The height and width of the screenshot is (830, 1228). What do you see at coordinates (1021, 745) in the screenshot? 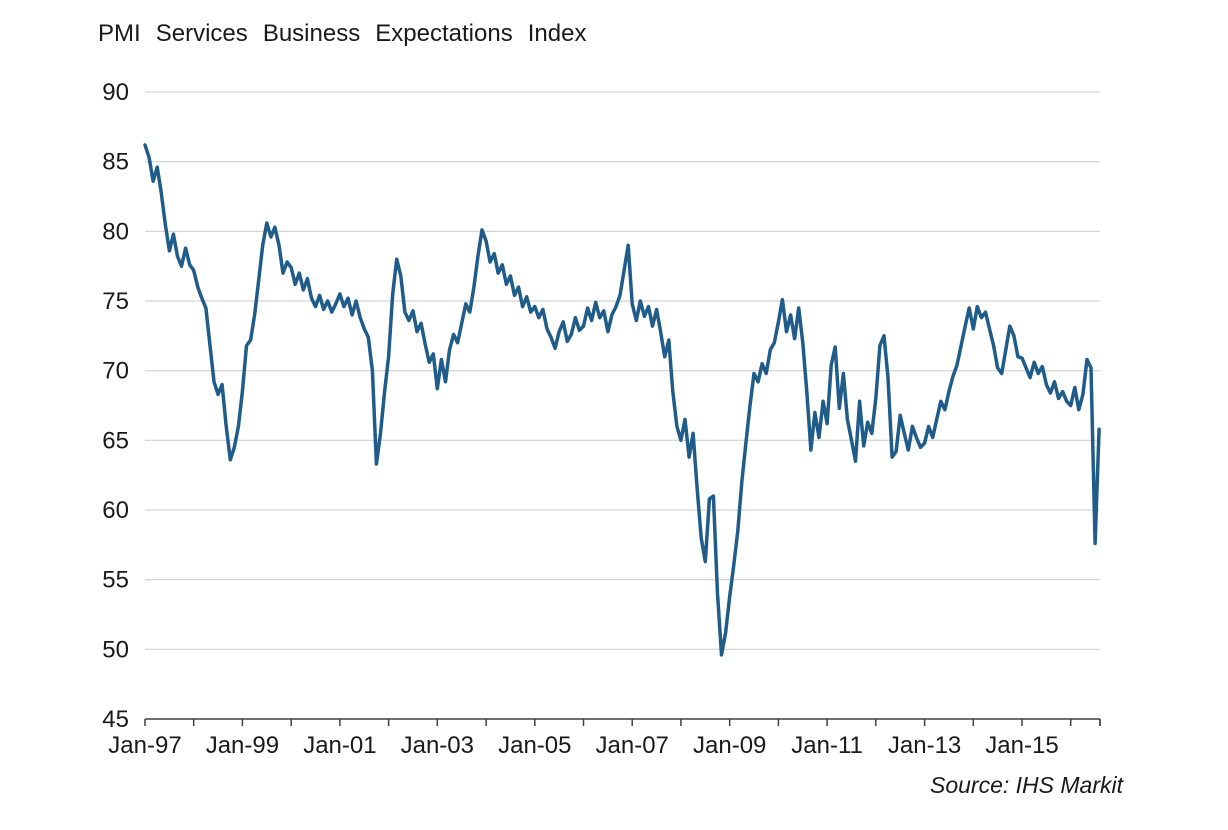
I see `x-tick-label: Jan-15` at bounding box center [1021, 745].